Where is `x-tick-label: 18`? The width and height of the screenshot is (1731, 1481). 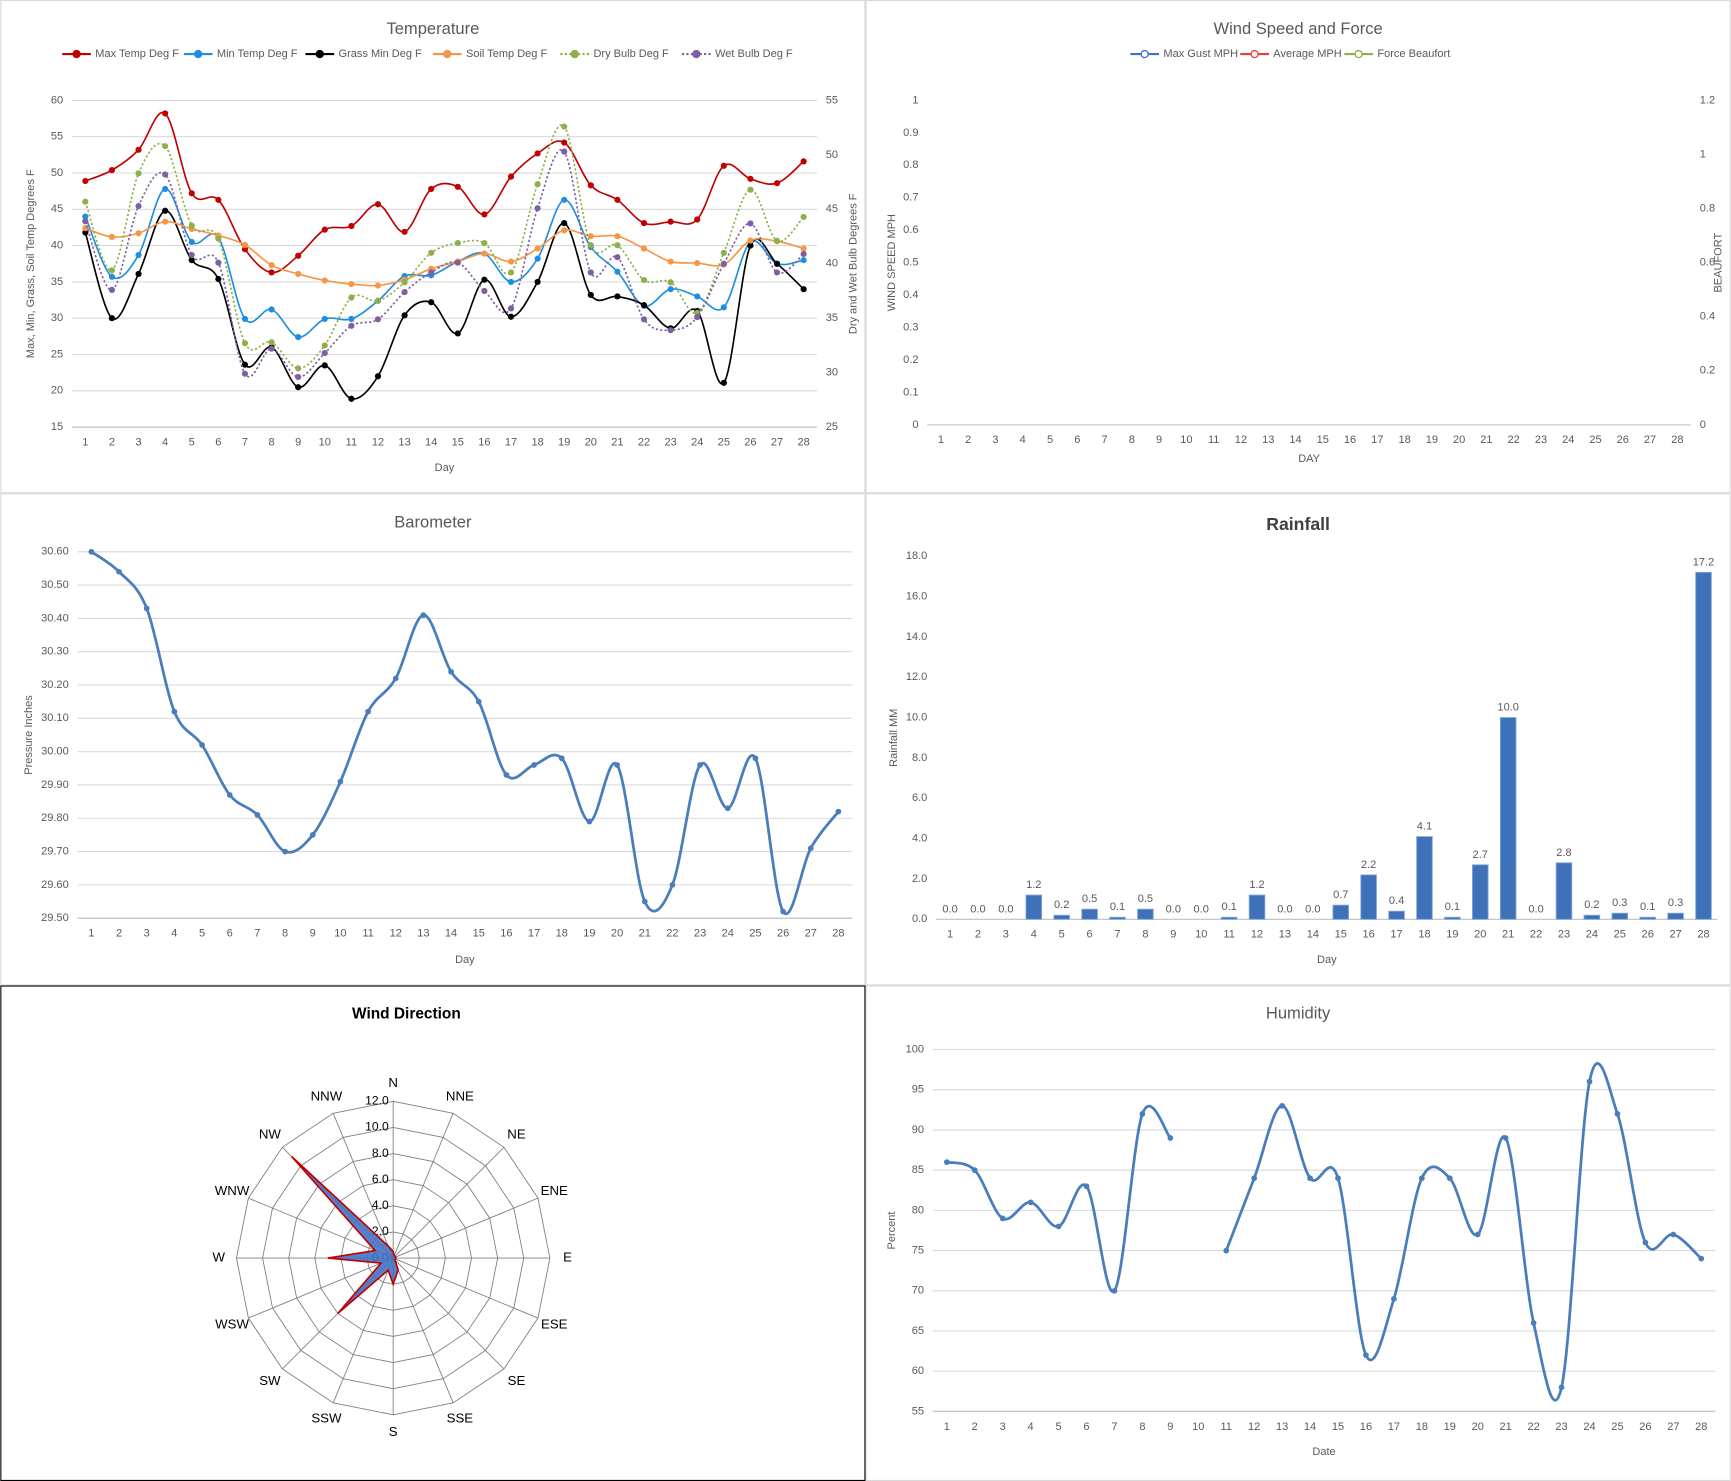 x-tick-label: 18 is located at coordinates (537, 442).